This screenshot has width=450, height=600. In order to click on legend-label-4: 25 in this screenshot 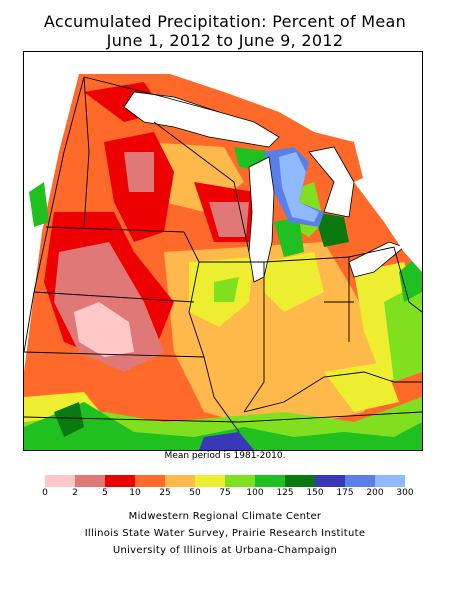, I will do `click(165, 493)`.